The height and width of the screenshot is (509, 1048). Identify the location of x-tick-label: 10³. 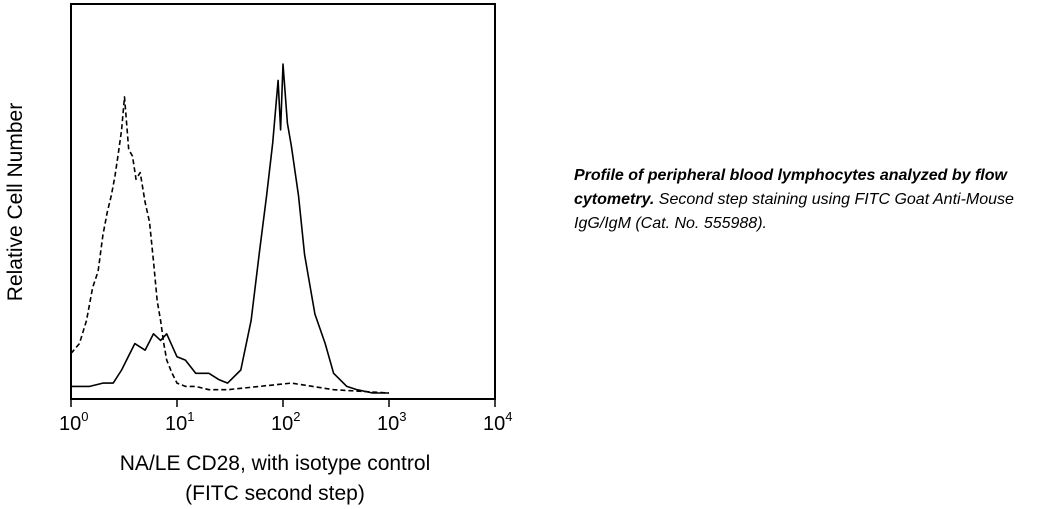
(391, 422).